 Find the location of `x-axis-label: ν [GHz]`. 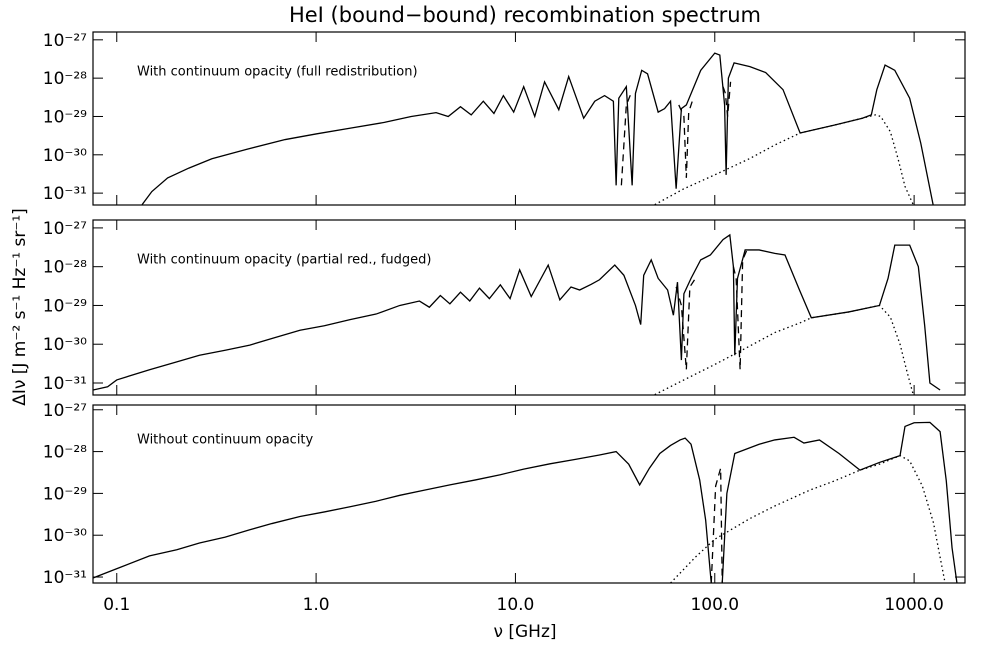

x-axis-label: ν [GHz] is located at coordinates (524, 632).